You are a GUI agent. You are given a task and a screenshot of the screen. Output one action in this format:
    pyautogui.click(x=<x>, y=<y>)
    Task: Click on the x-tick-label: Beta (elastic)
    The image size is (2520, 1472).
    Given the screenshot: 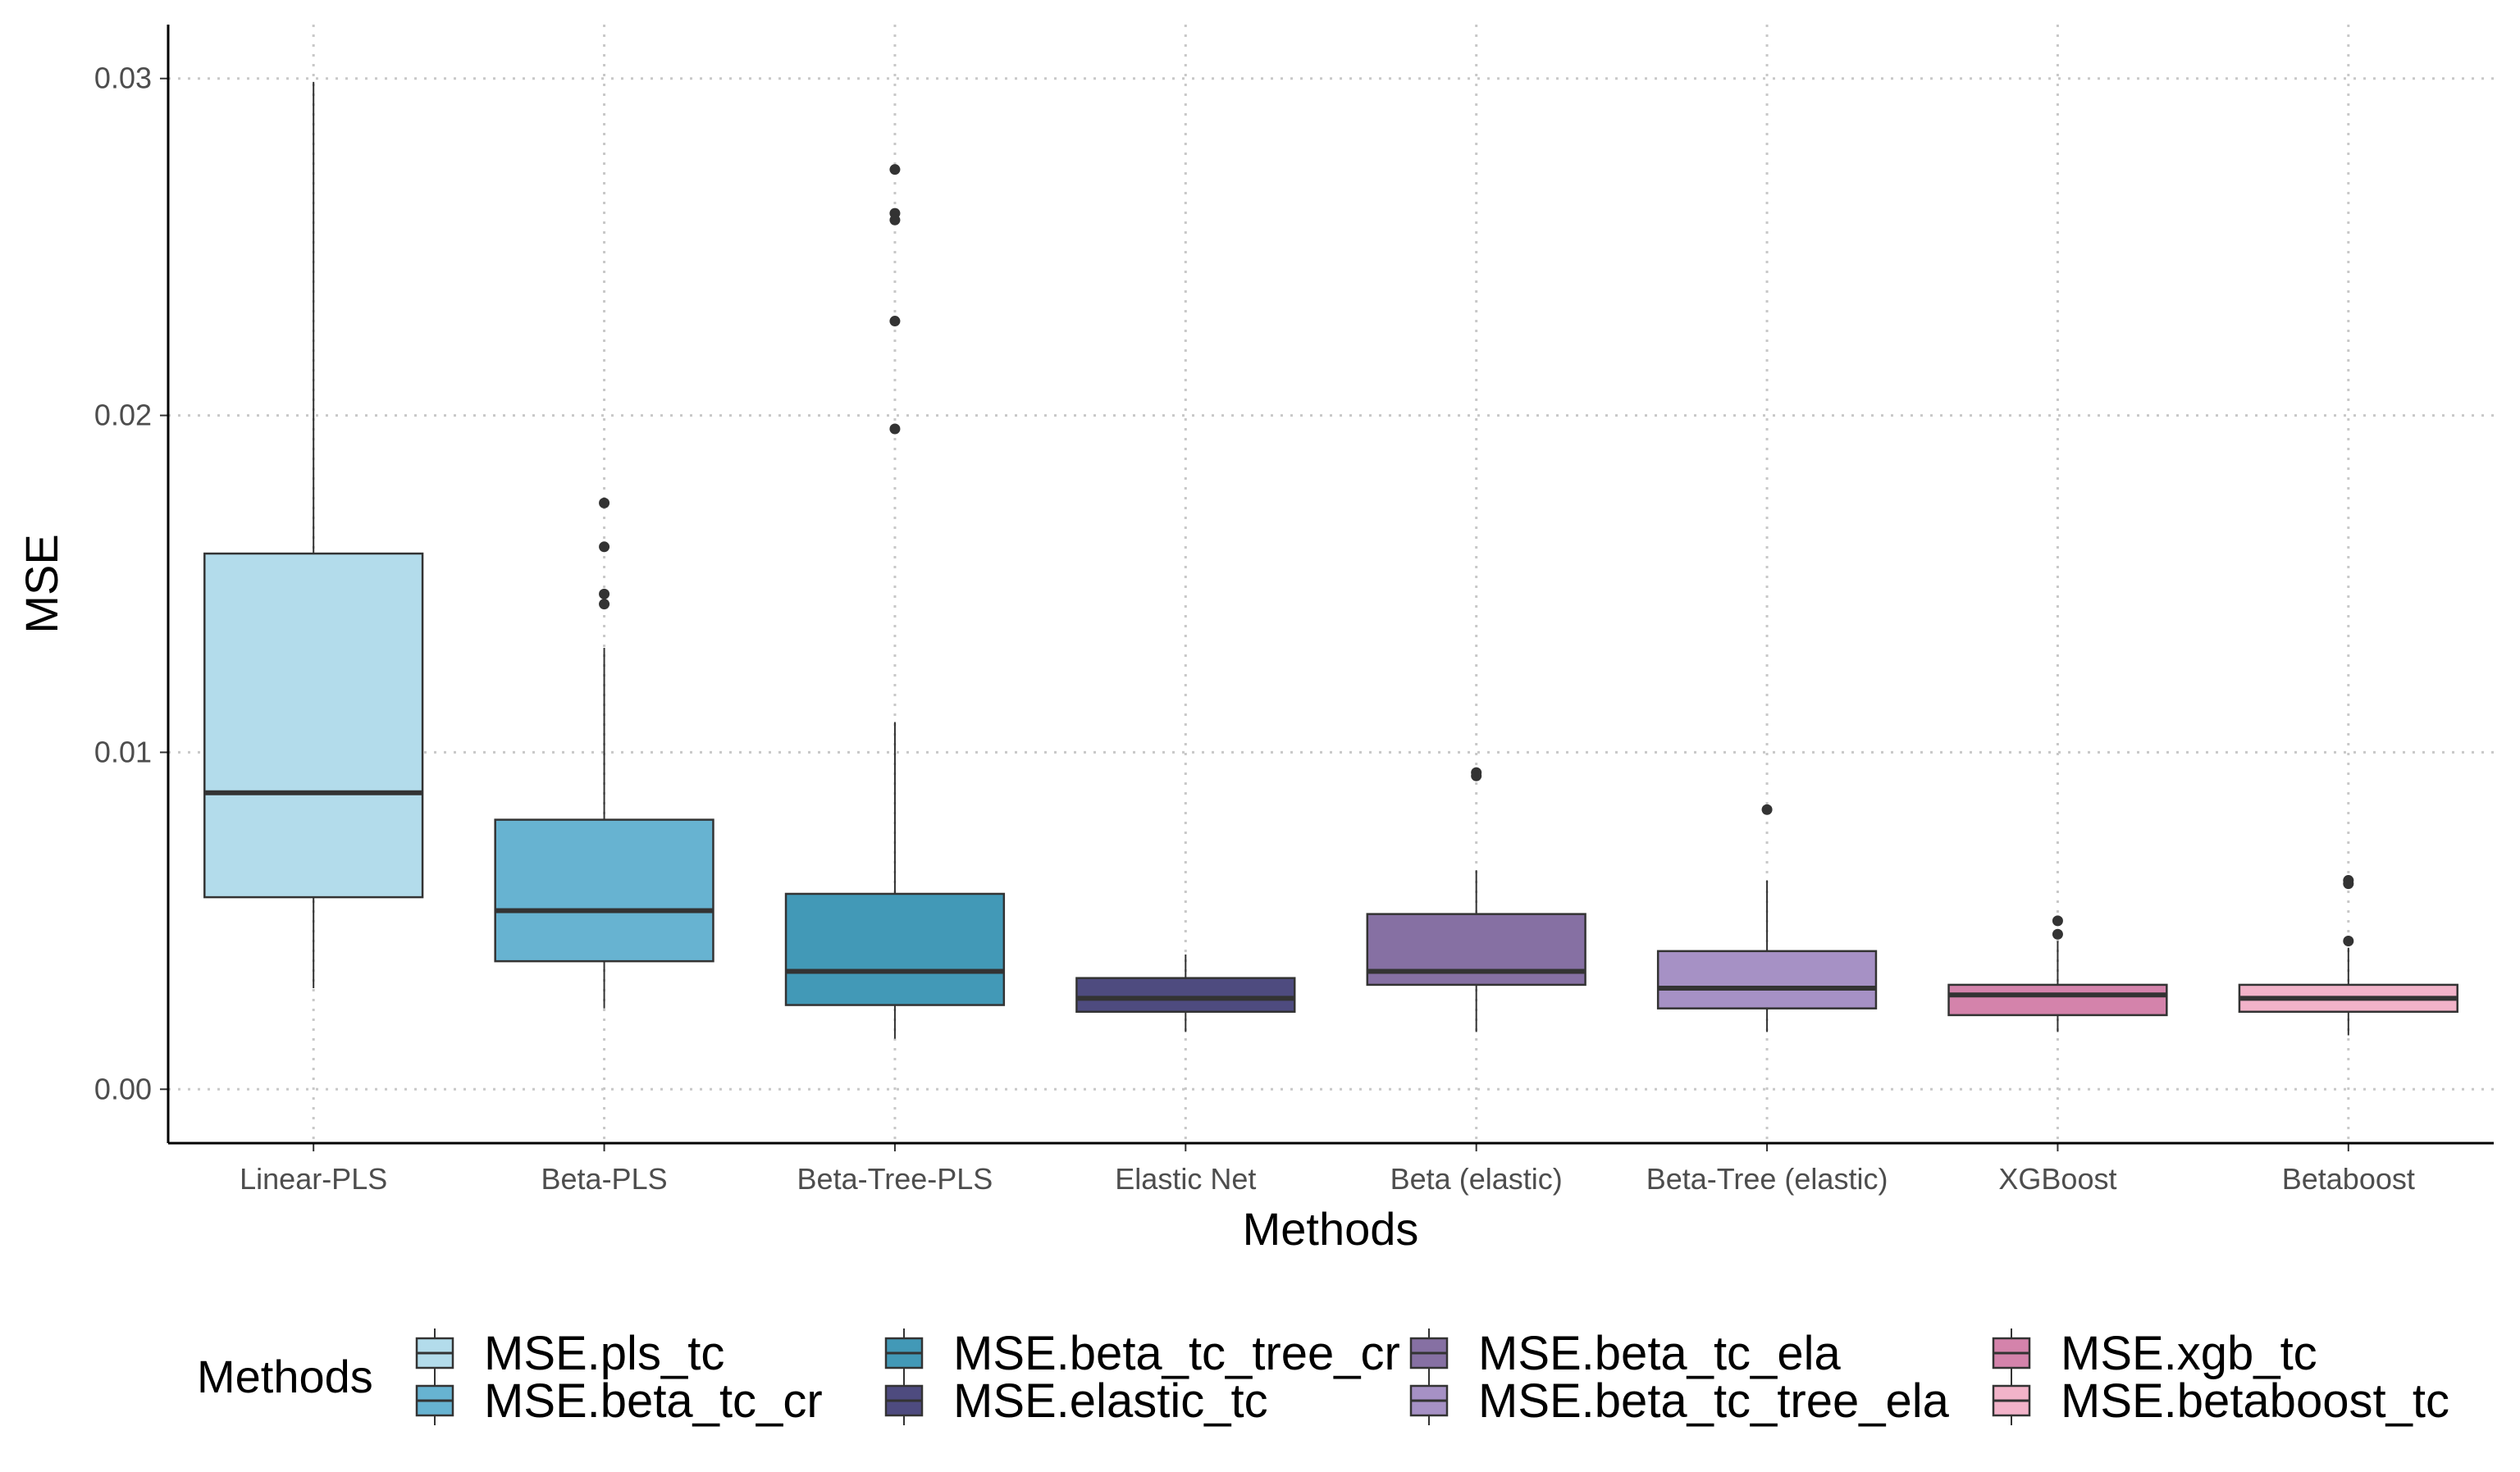 What is the action you would take?
    pyautogui.click(x=1477, y=1179)
    